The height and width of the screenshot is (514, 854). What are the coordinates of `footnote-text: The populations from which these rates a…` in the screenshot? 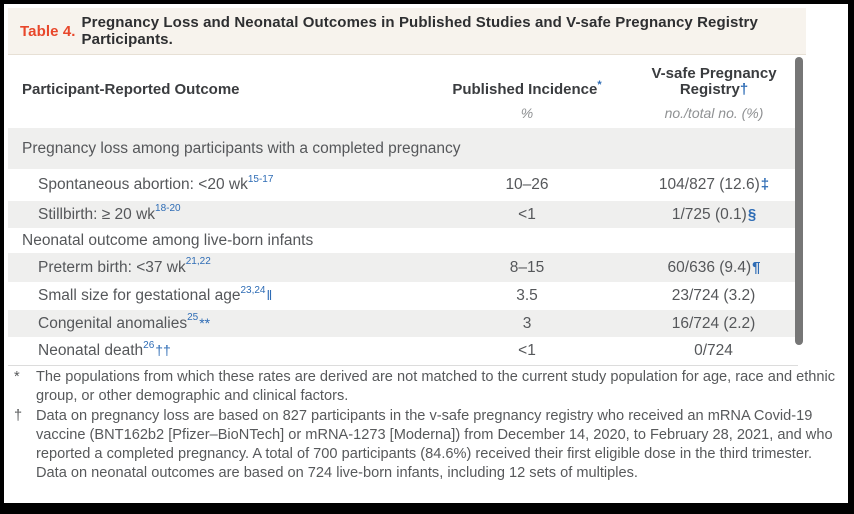 It's located at (436, 386).